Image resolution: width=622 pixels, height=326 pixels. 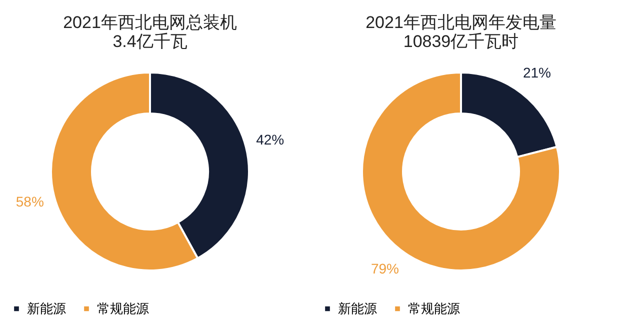 I want to click on chart-subtitle: 10839亿千瓦时, so click(x=461, y=41).